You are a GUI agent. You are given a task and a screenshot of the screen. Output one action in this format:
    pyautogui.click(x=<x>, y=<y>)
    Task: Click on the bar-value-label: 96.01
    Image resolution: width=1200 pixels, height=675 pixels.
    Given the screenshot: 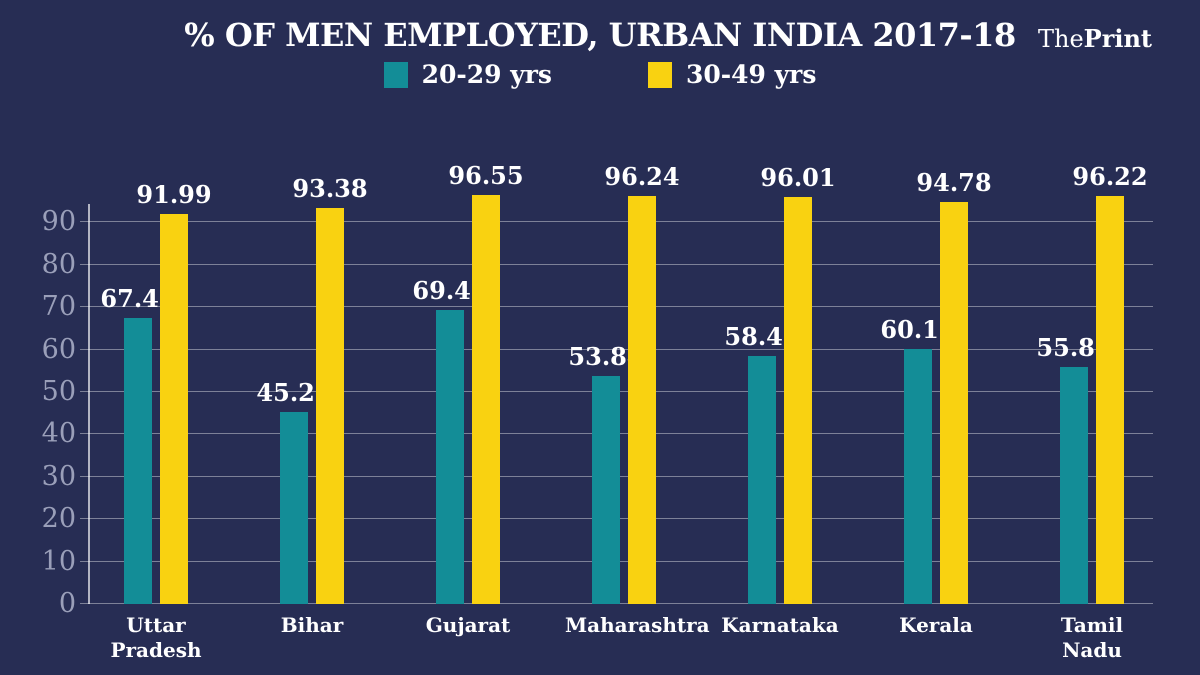 What is the action you would take?
    pyautogui.click(x=798, y=177)
    